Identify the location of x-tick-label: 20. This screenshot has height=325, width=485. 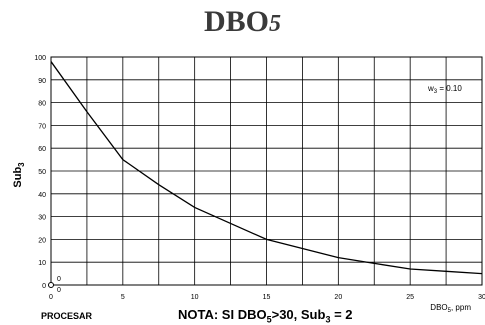
(338, 297).